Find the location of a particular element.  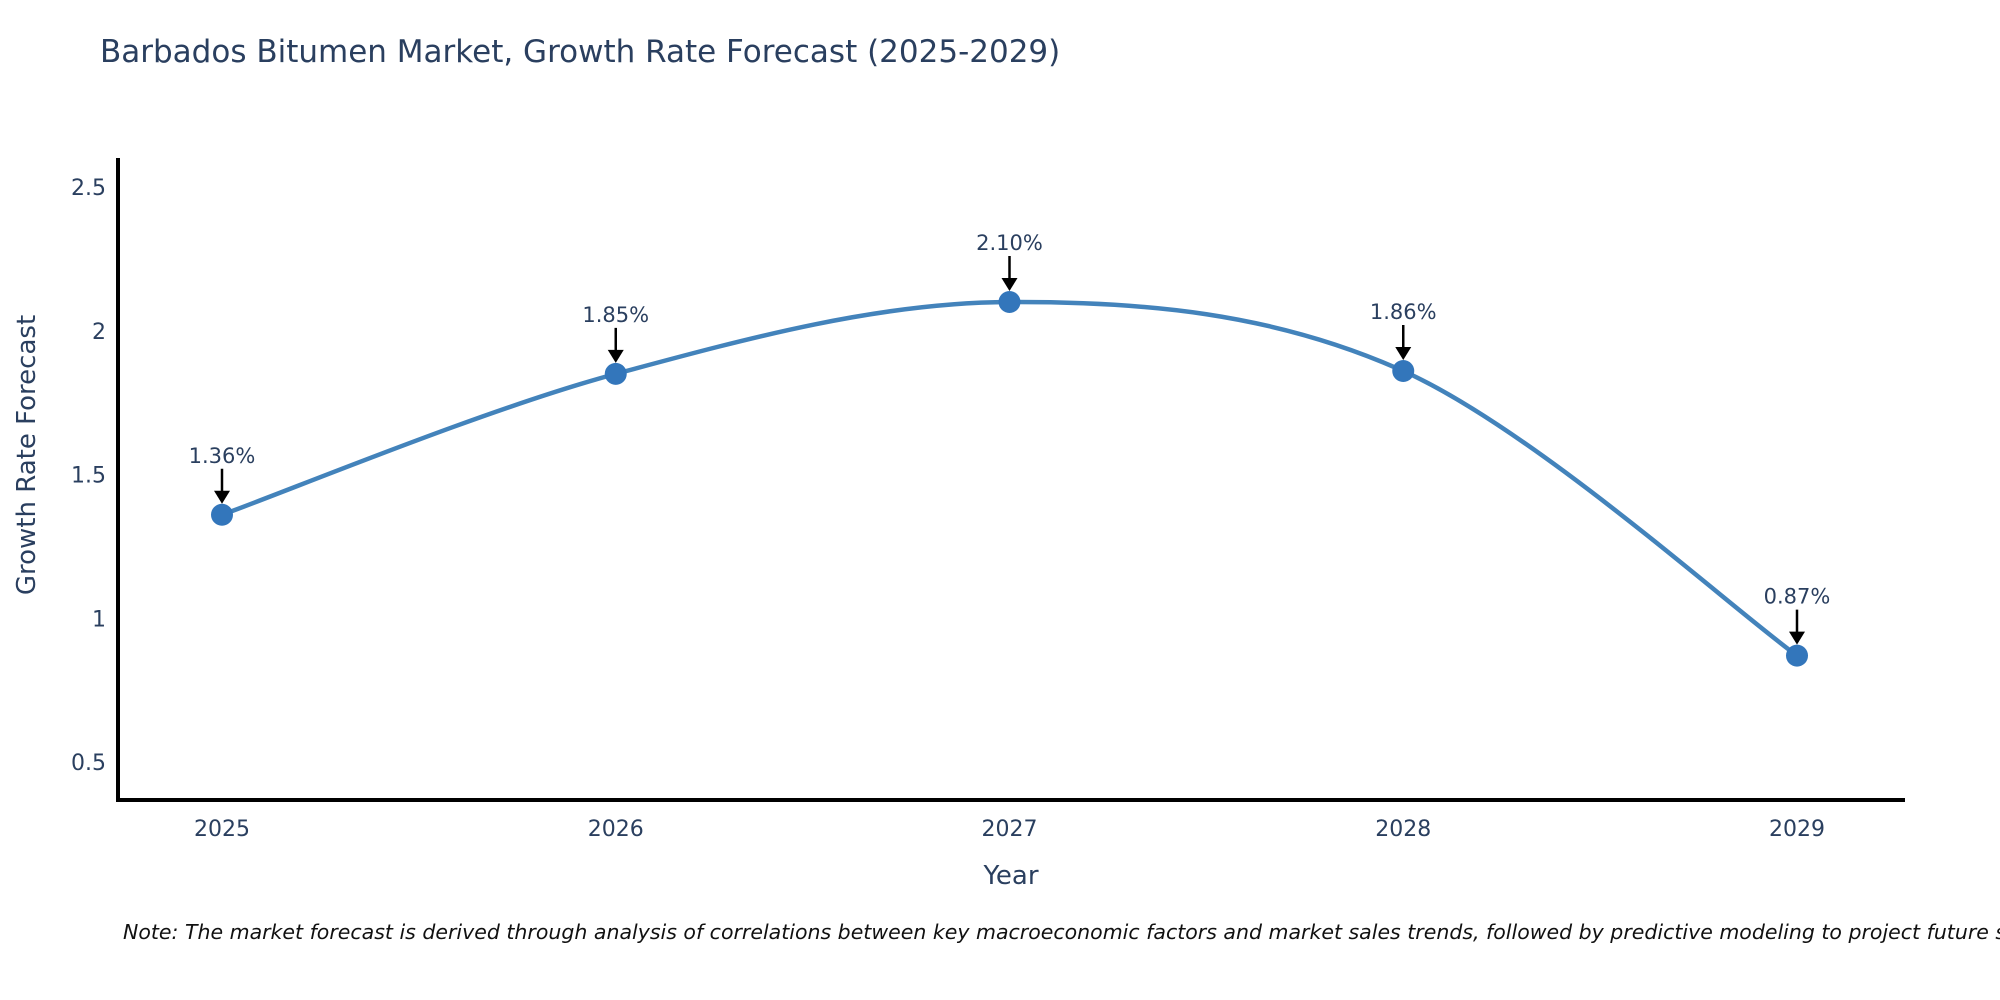

data-point-label: 0.87% is located at coordinates (1797, 597).